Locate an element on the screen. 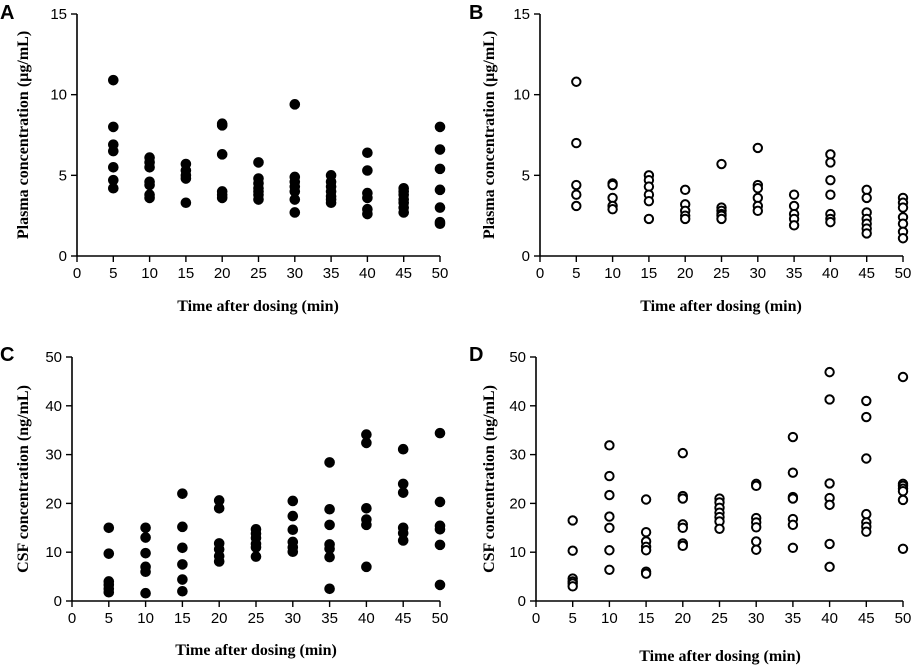  panel-a-x-tick-label-15: 15 is located at coordinates (186, 273).